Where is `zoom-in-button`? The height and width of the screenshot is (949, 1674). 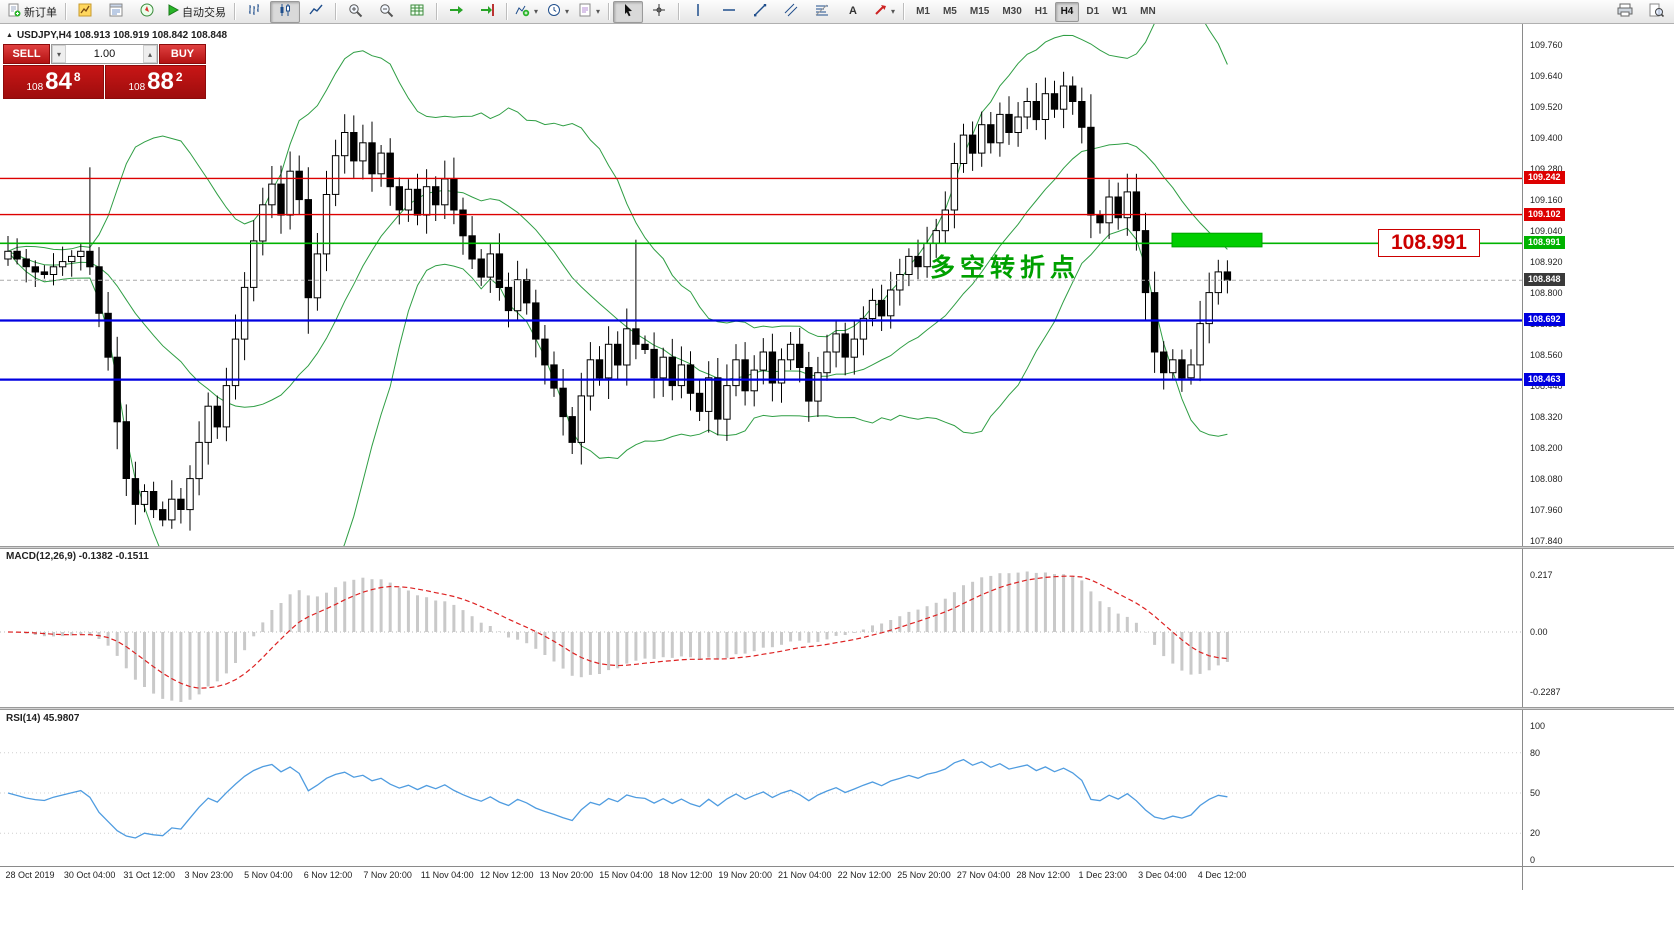 zoom-in-button is located at coordinates (355, 12).